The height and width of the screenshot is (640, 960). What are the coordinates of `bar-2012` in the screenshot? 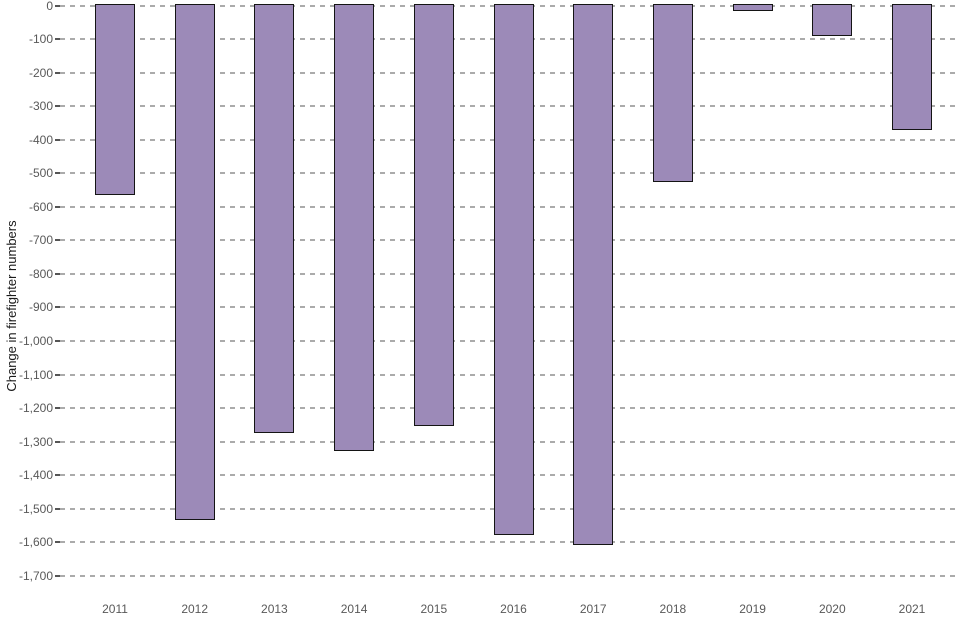 It's located at (194, 262).